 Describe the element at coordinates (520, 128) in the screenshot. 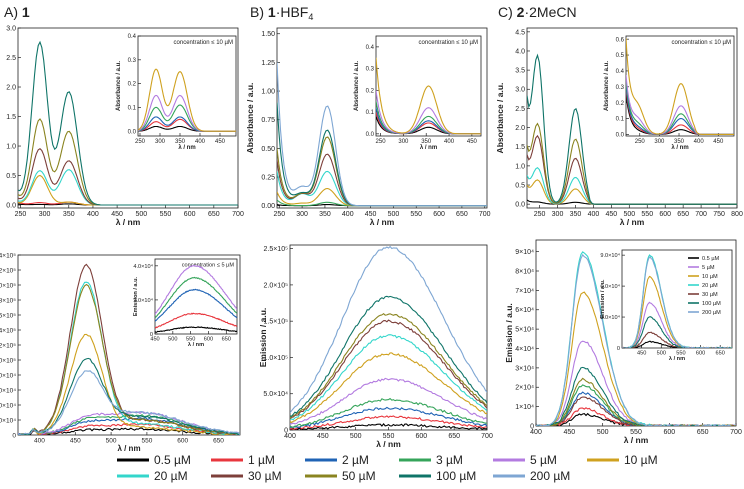

I see `y-tick-label: 2.0` at that location.